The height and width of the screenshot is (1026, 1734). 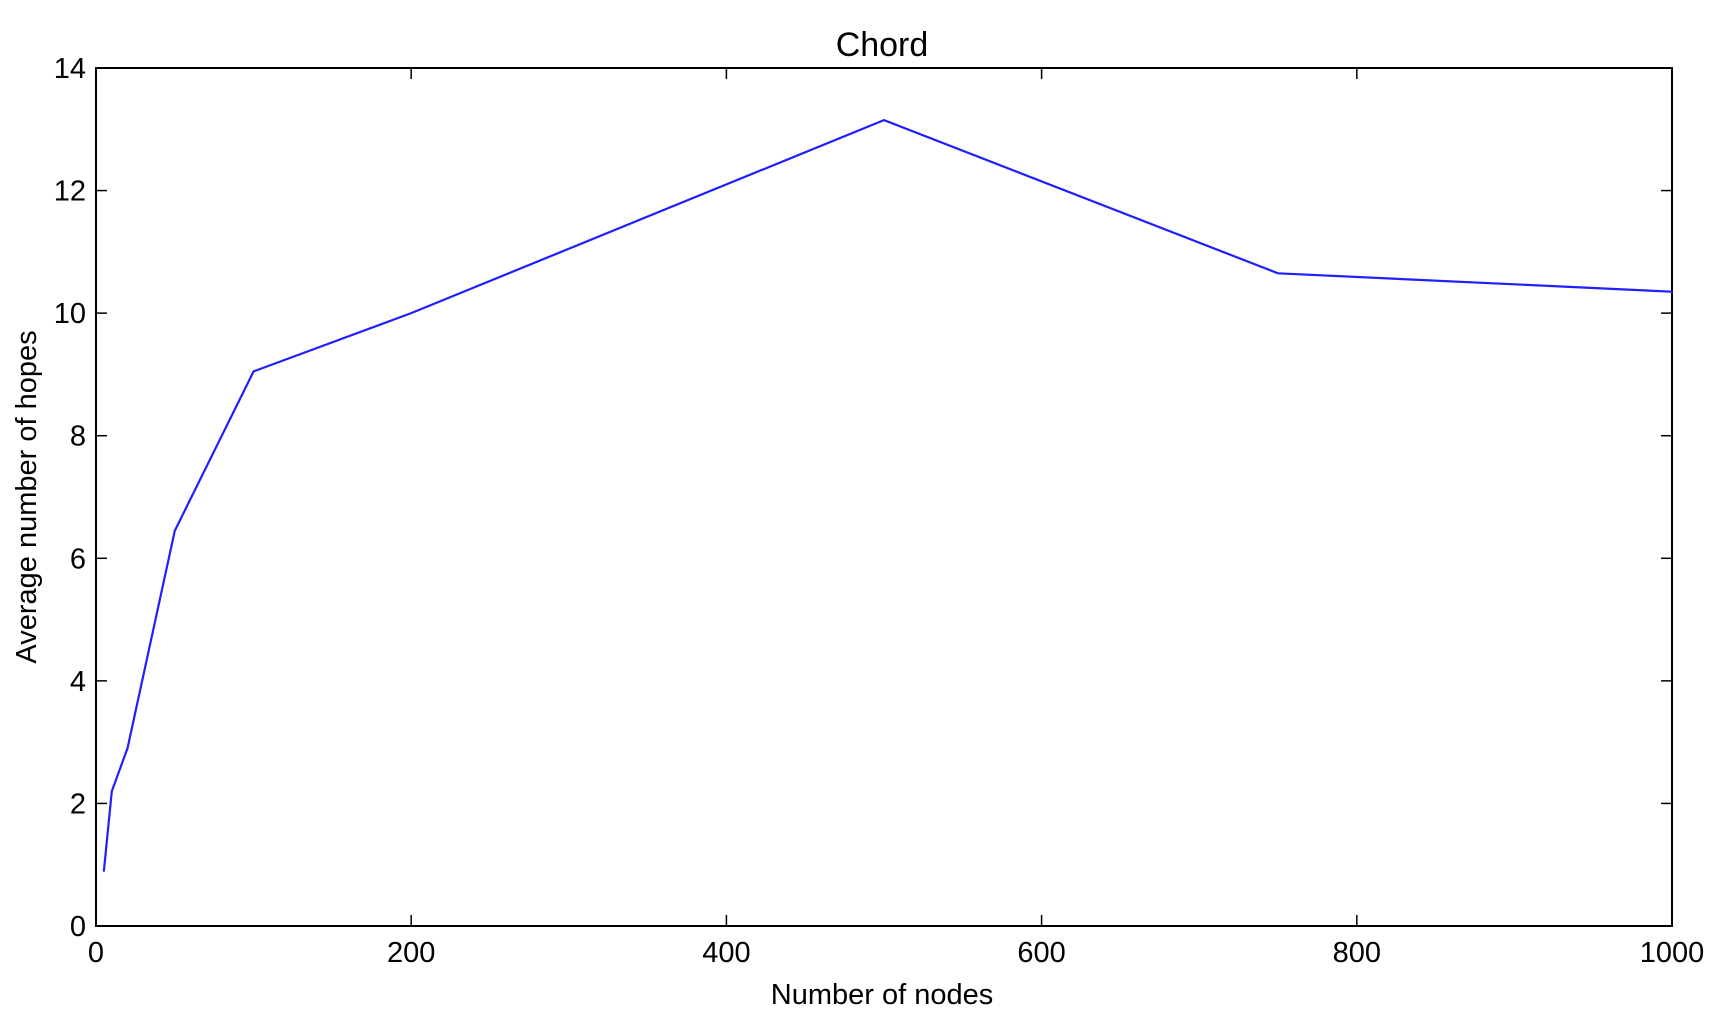 What do you see at coordinates (78, 559) in the screenshot?
I see `y-tick-label: 6` at bounding box center [78, 559].